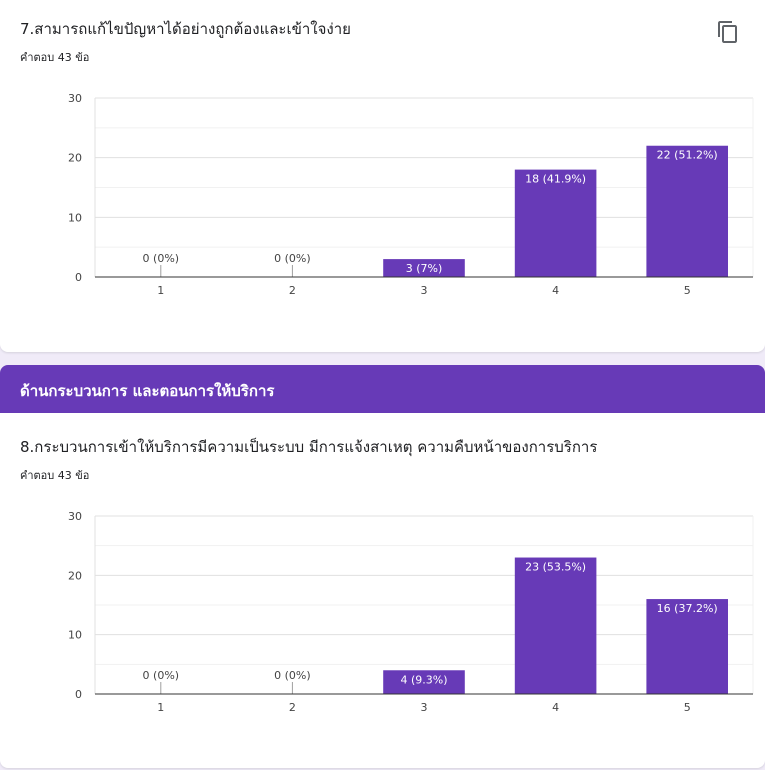  I want to click on data-label: 3 (7%), so click(424, 268).